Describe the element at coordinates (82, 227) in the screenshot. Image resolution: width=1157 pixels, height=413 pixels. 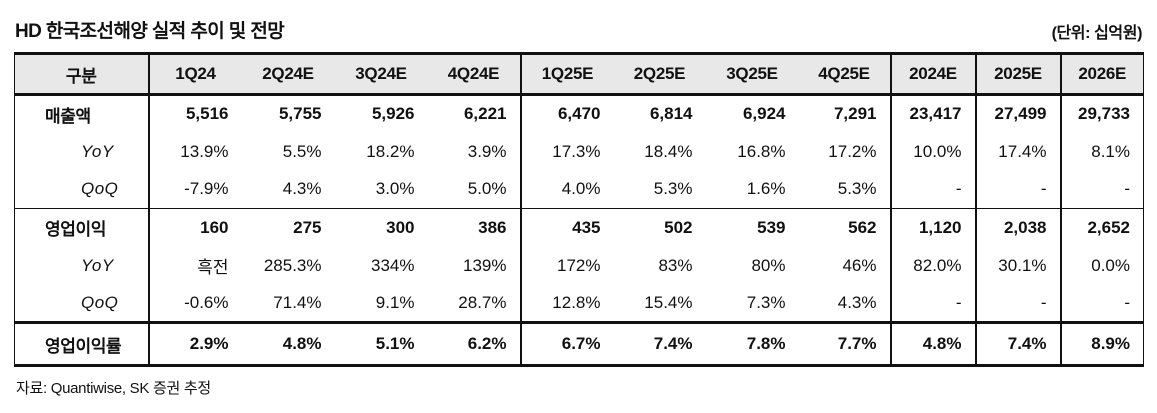
I see `row-label: 영업이익` at that location.